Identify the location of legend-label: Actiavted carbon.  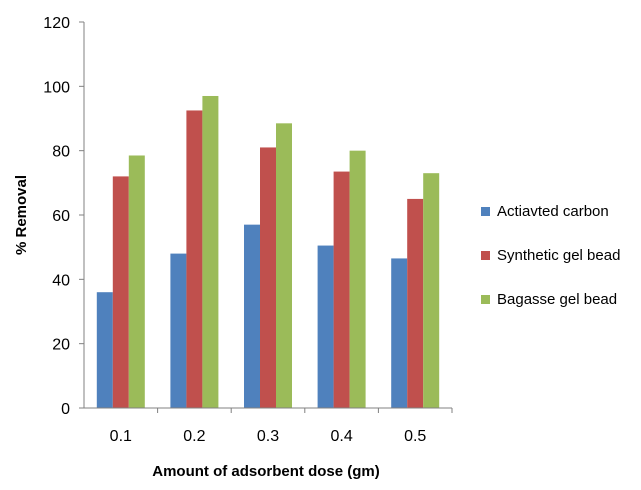
(553, 211).